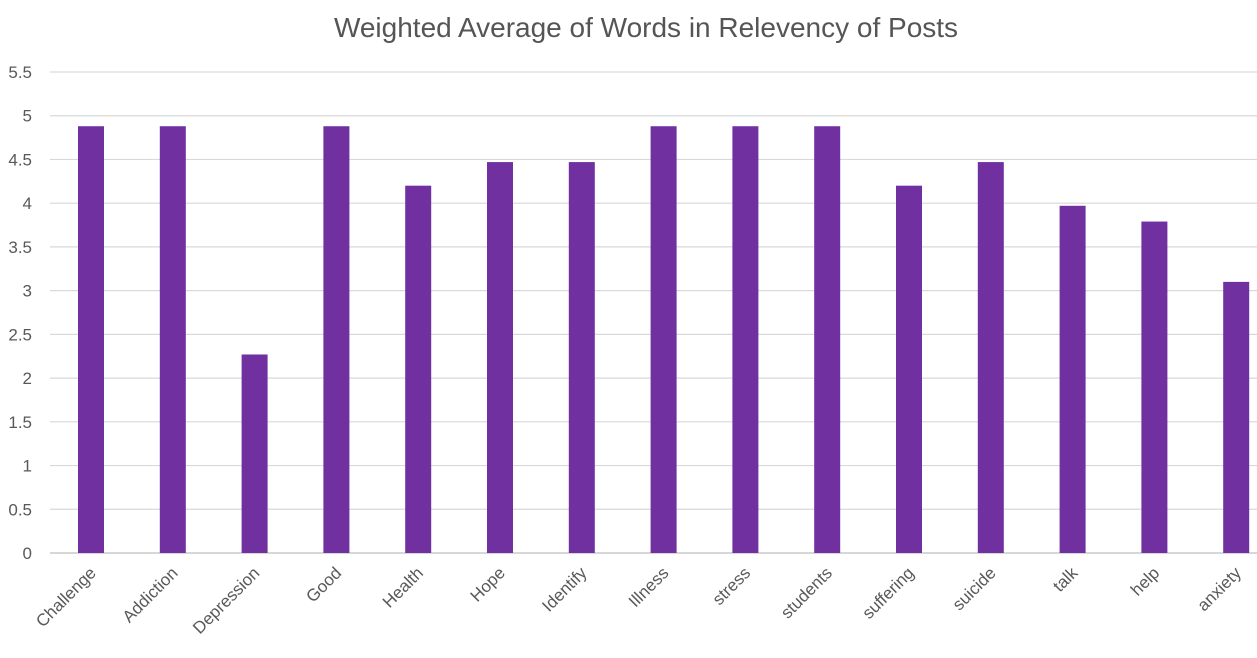 The width and height of the screenshot is (1257, 658). I want to click on bar-stress, so click(745, 340).